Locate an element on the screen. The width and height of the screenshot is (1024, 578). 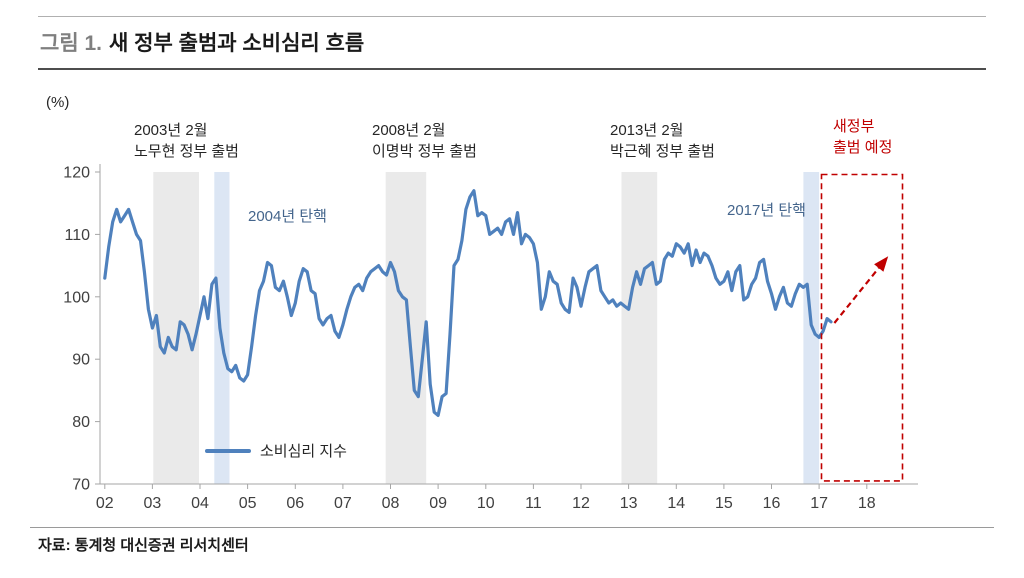
projection-box is located at coordinates (862, 327).